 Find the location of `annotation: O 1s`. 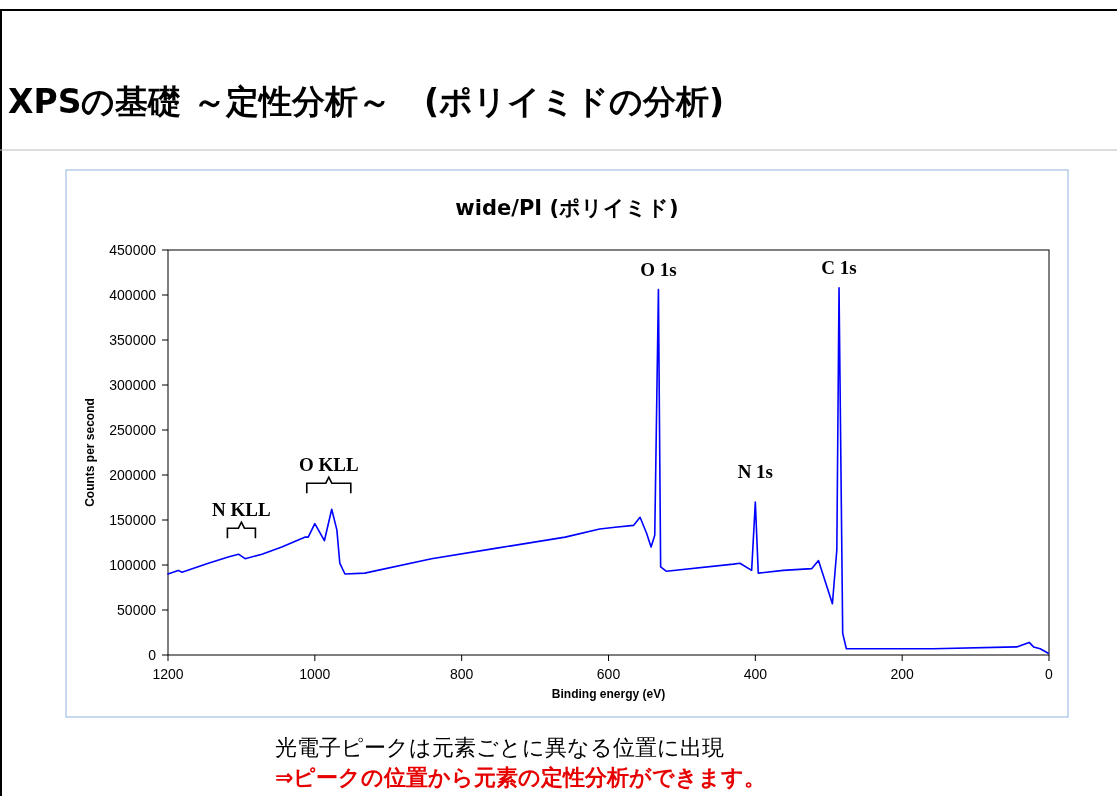

annotation: O 1s is located at coordinates (658, 269).